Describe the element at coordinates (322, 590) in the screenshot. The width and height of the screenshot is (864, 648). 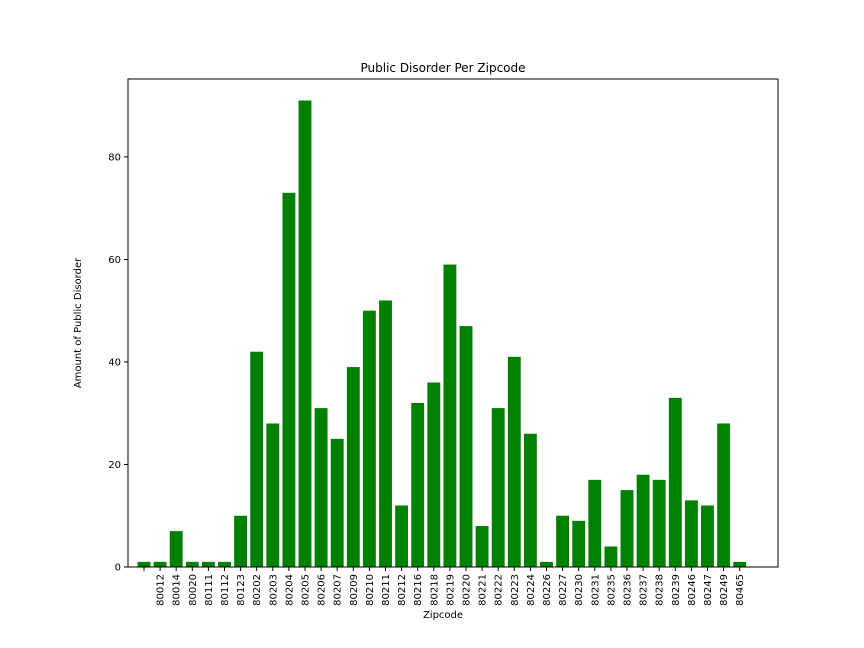
I see `x-tick-label: 80206` at that location.